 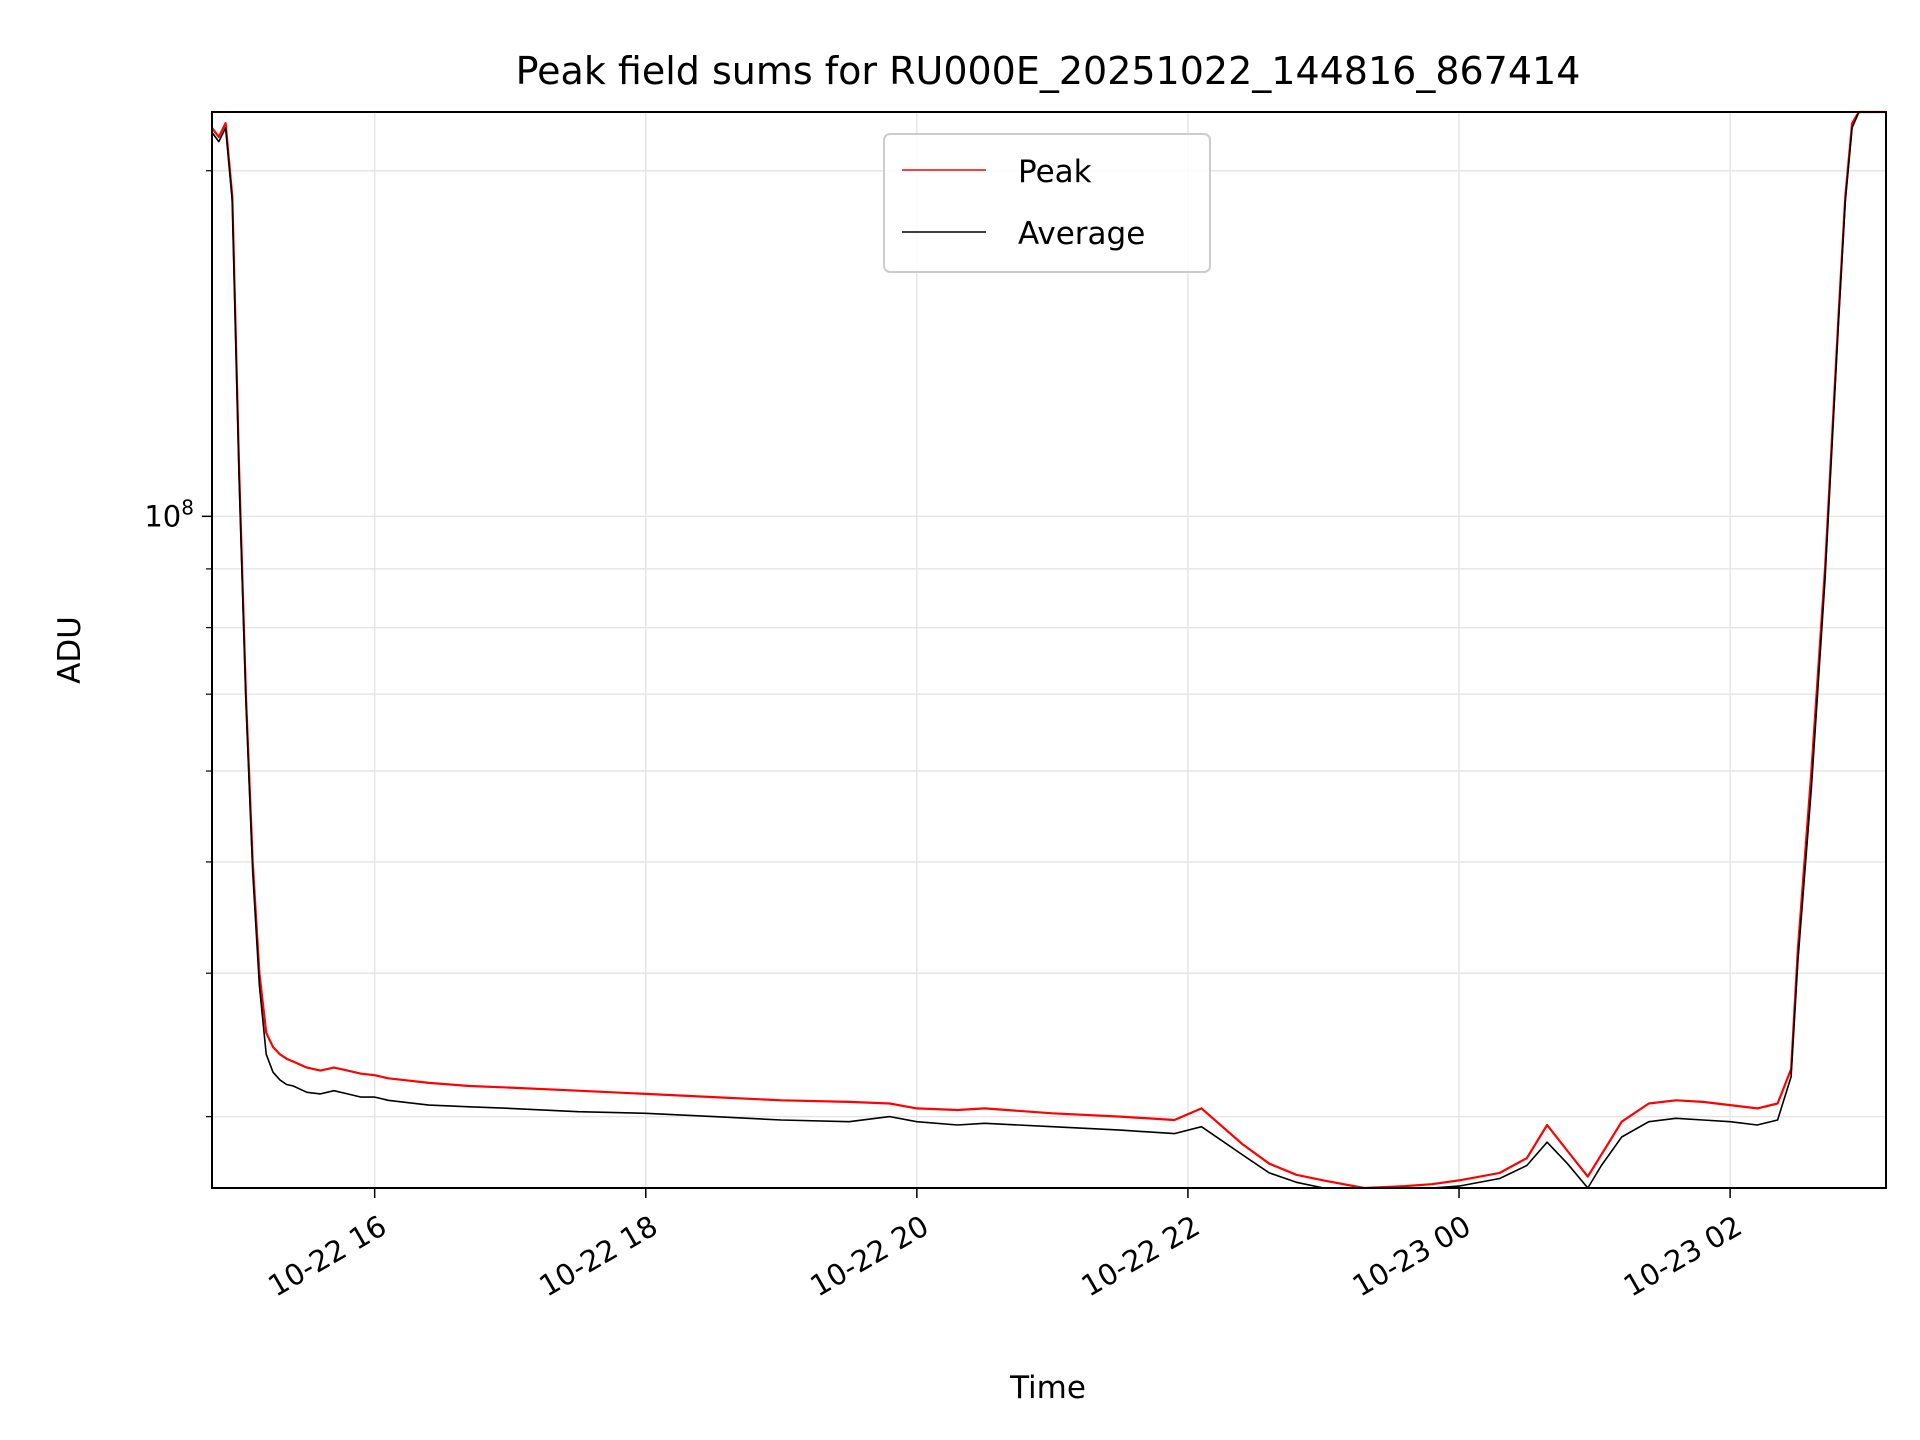 I want to click on legend: Peak Average, so click(x=1047, y=203).